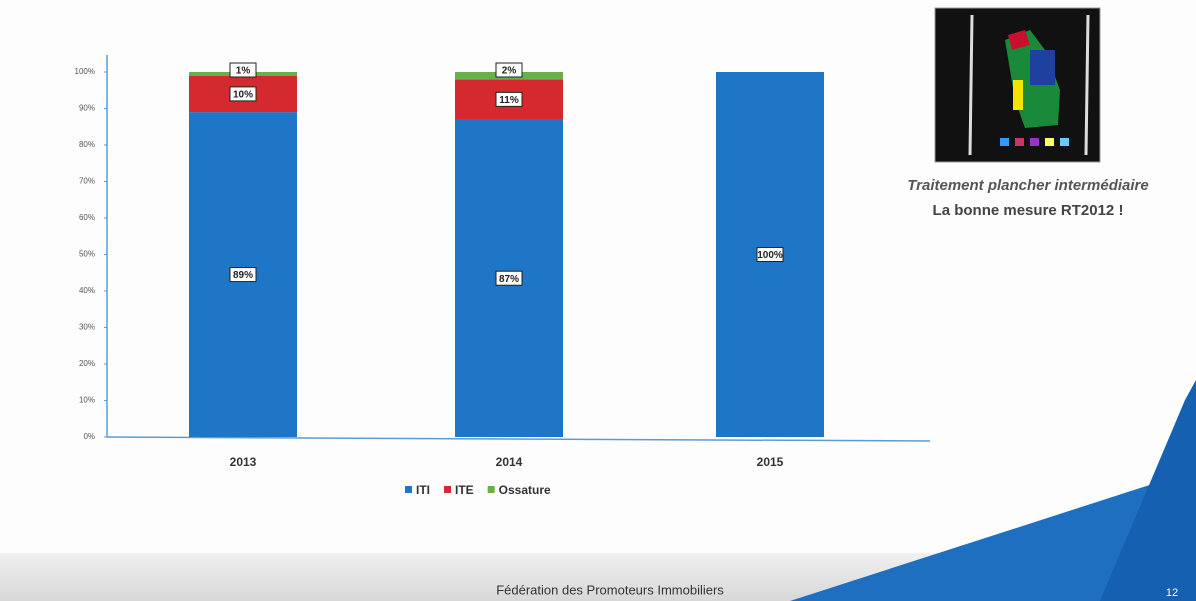 Image resolution: width=1196 pixels, height=601 pixels. I want to click on data-label: 87%, so click(509, 279).